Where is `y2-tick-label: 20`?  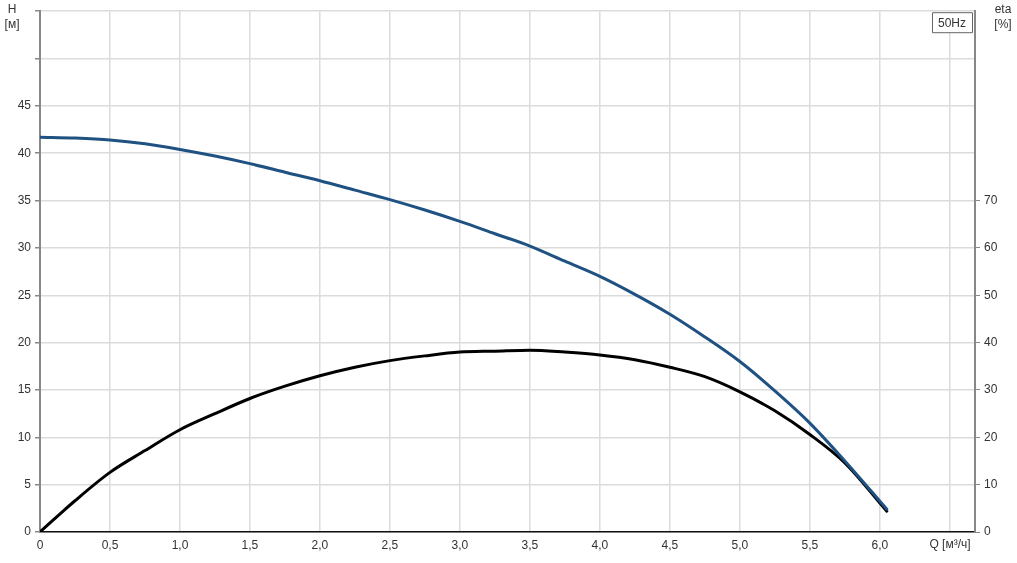 y2-tick-label: 20 is located at coordinates (991, 436).